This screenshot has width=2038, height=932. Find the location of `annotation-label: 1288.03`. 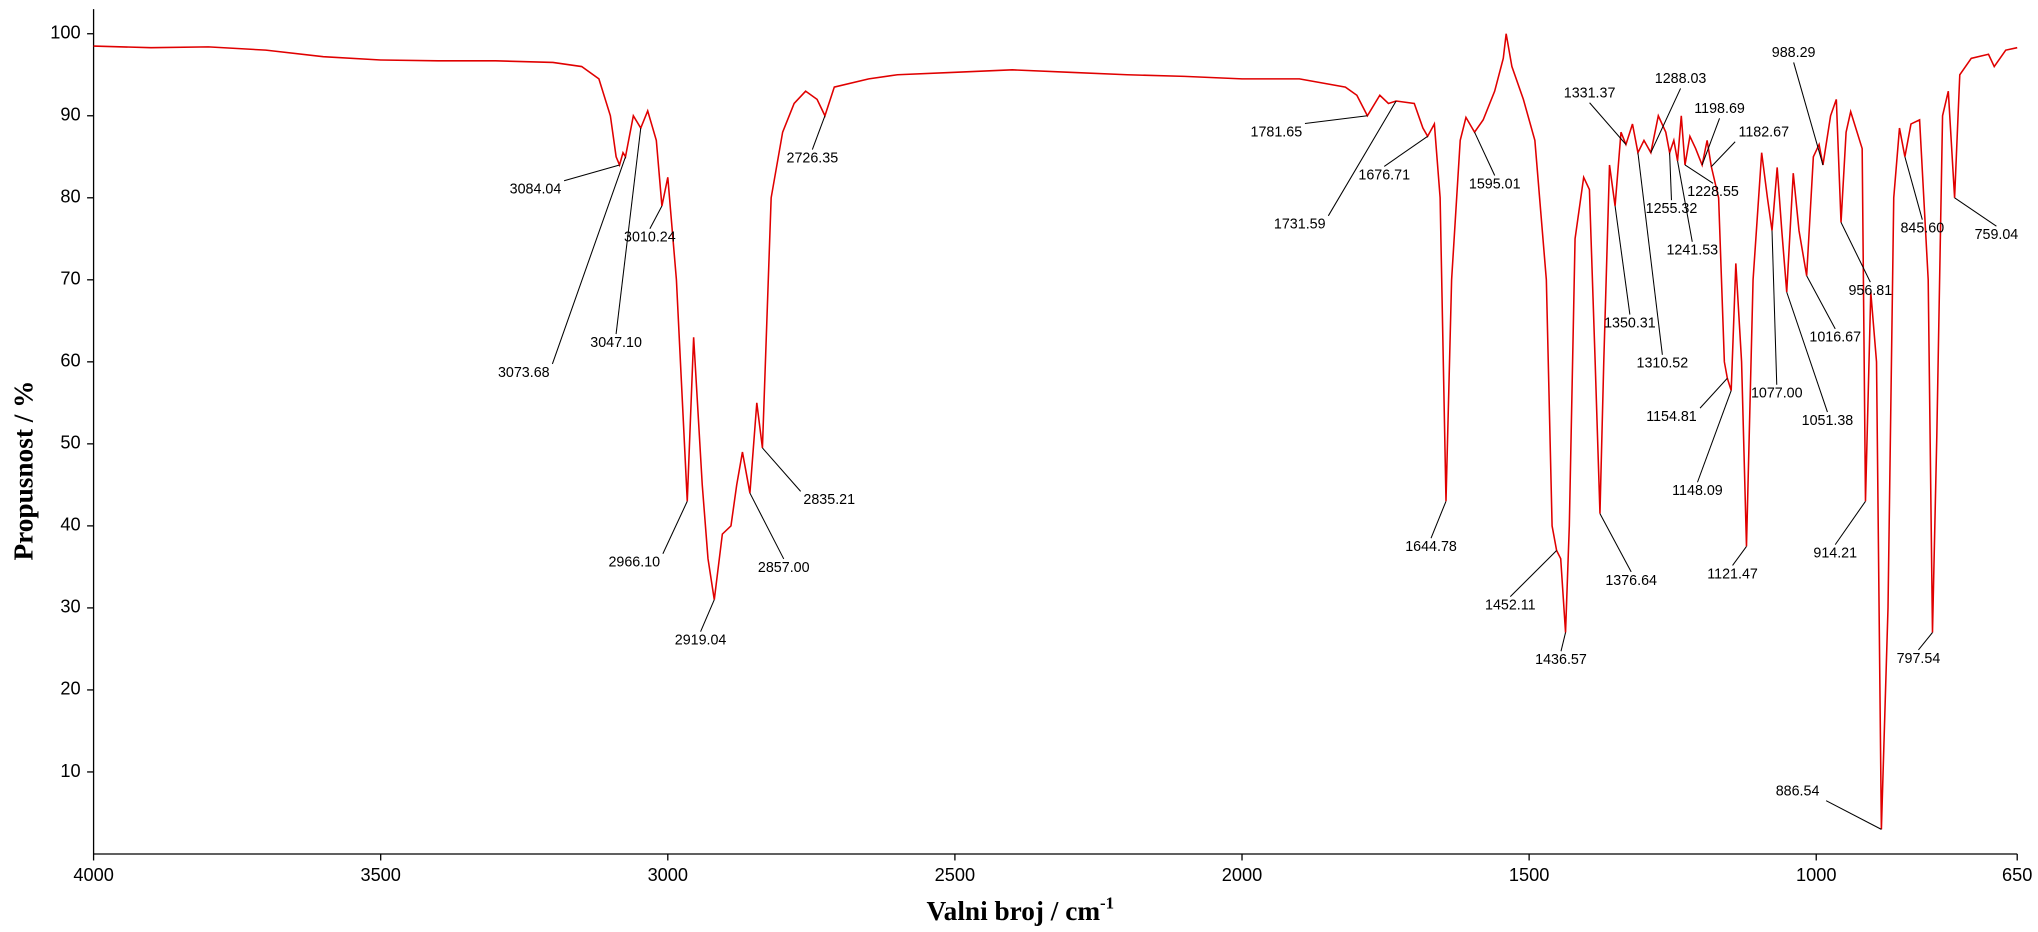

annotation-label: 1288.03 is located at coordinates (1681, 79).